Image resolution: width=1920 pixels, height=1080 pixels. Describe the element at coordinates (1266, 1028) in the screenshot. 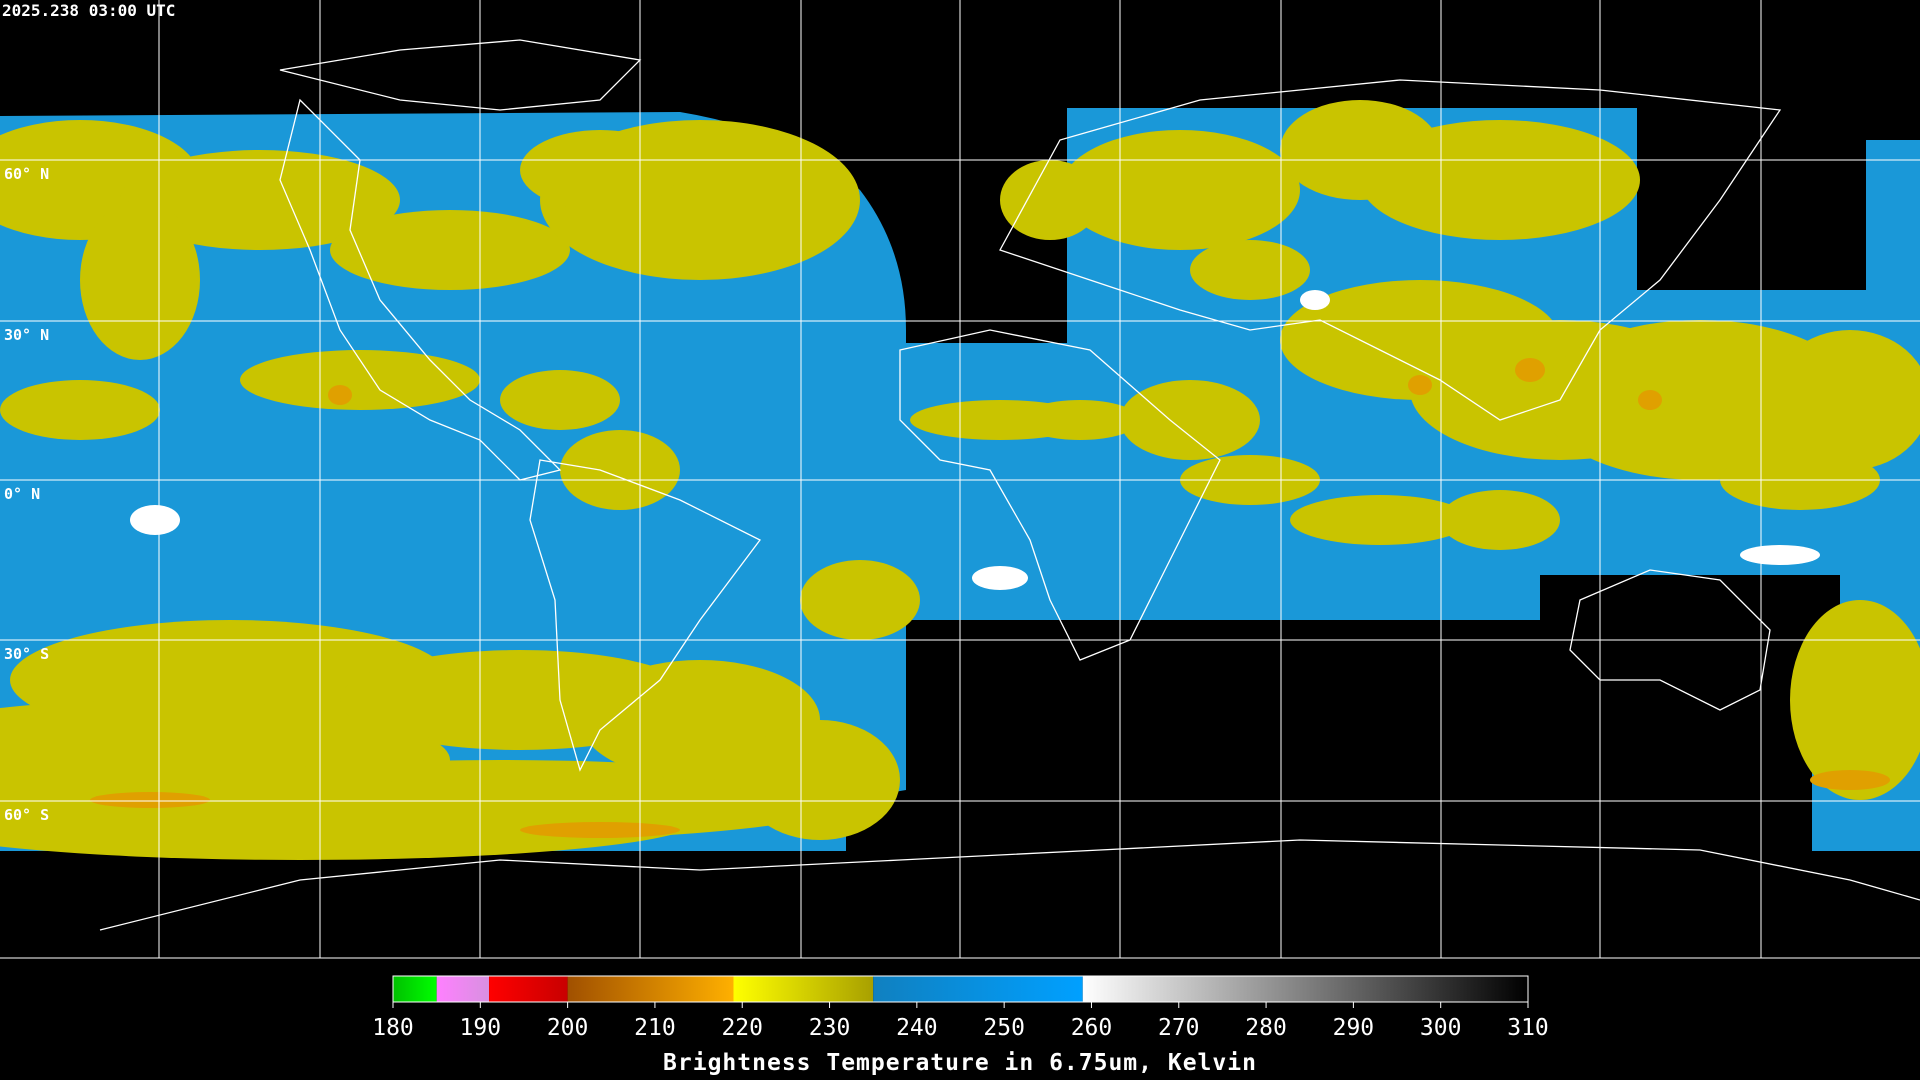

I see `colorbar-tick-label: 280` at that location.